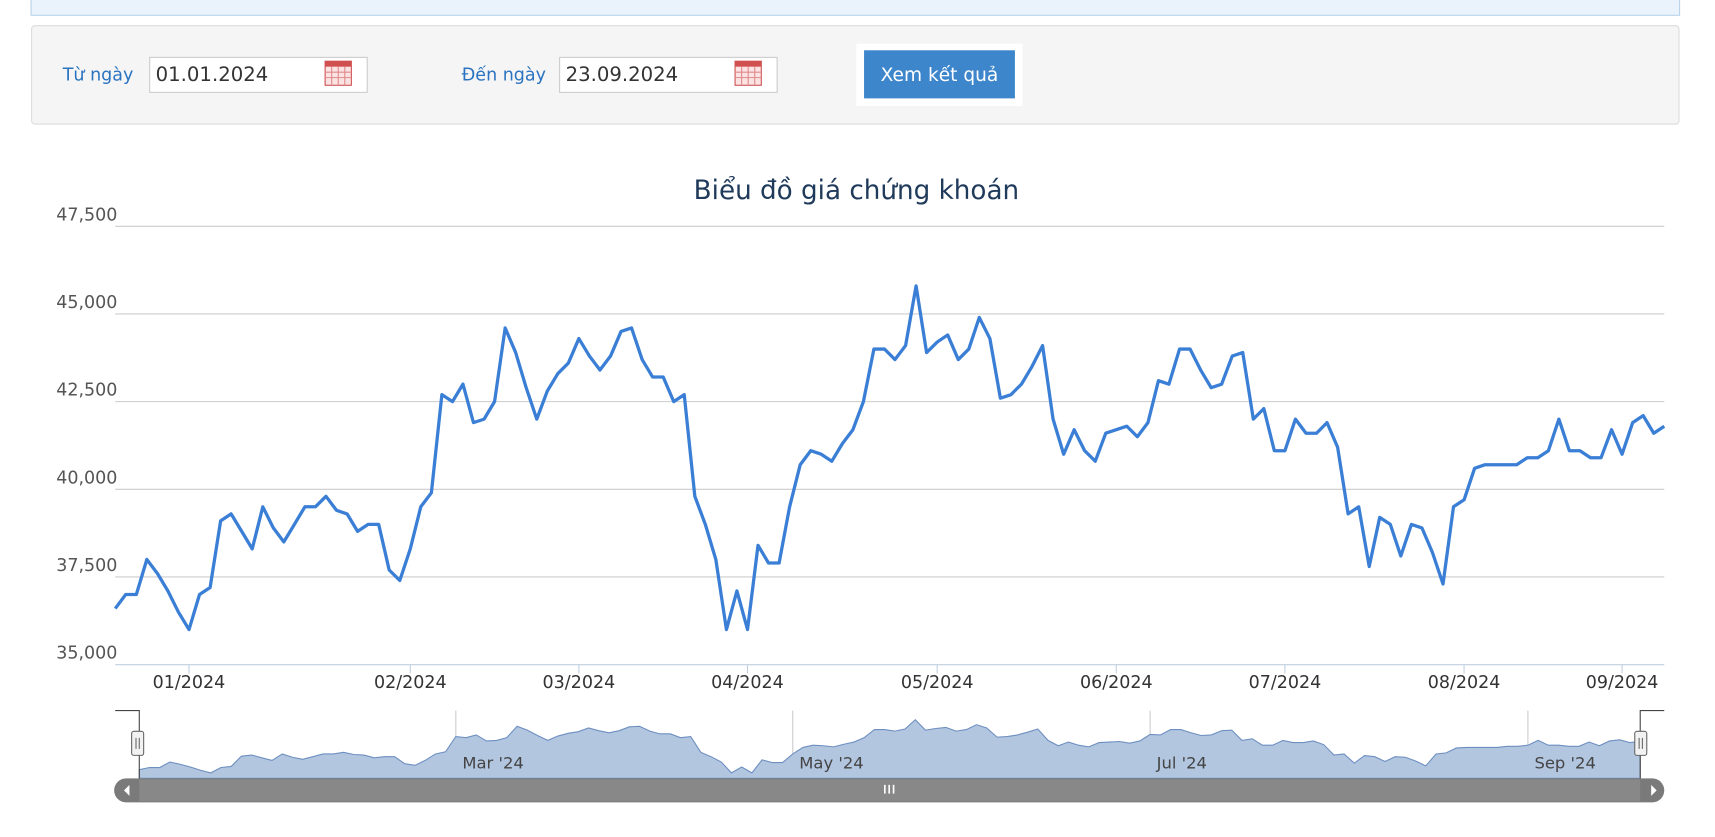 The width and height of the screenshot is (1715, 837). What do you see at coordinates (579, 683) in the screenshot?
I see `x-tick-label: 03/2024` at bounding box center [579, 683].